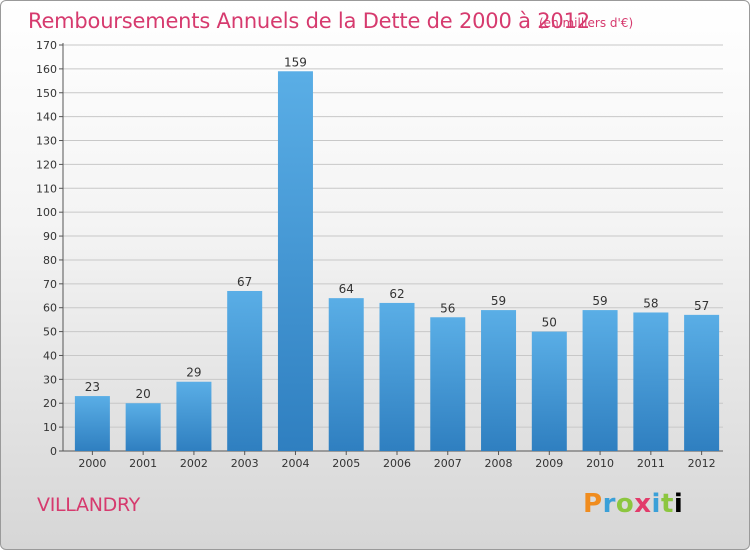 Image resolution: width=750 pixels, height=550 pixels. I want to click on data-label: 23, so click(92, 387).